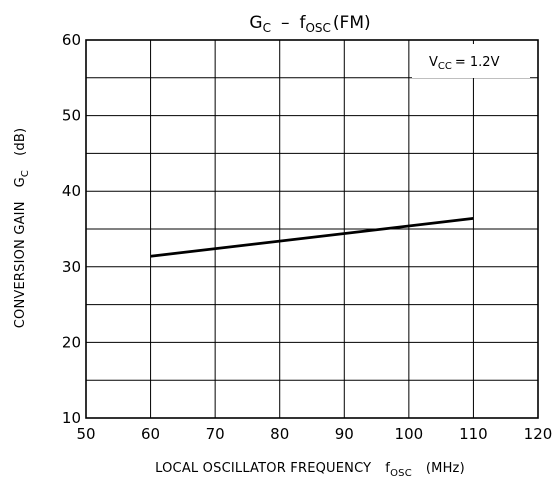 This screenshot has width=553, height=484. I want to click on y-axis-symbol: G, so click(20, 182).